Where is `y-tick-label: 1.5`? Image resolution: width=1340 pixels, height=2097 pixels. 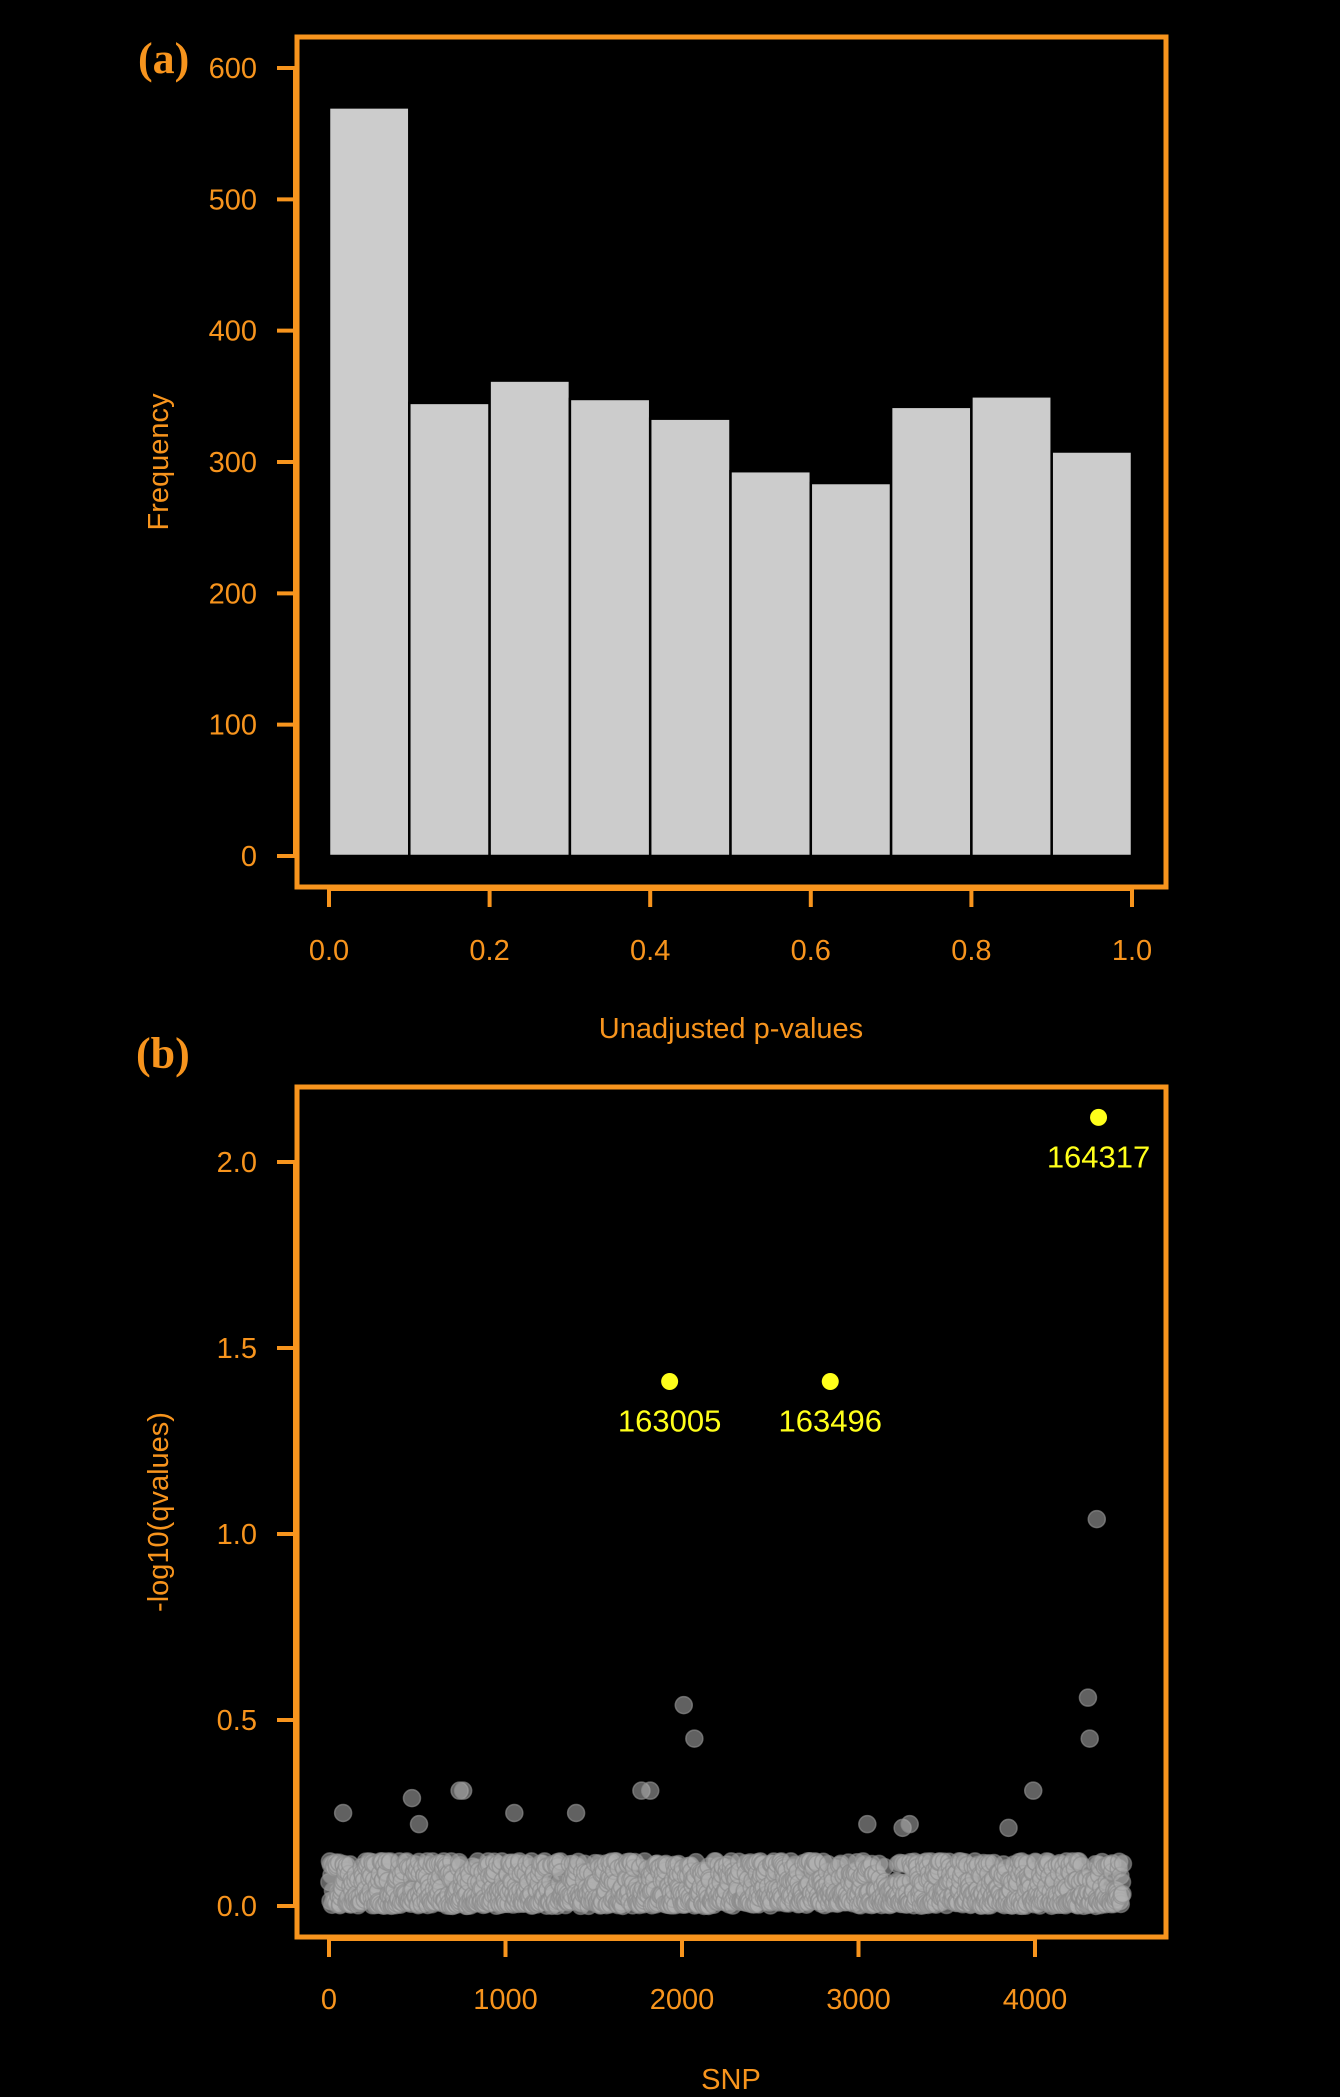
y-tick-label: 1.5 is located at coordinates (237, 1349).